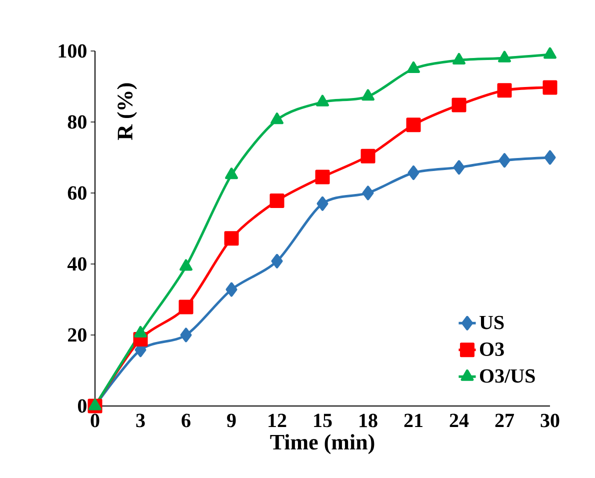 Image resolution: width=595 pixels, height=478 pixels. What do you see at coordinates (369, 421) in the screenshot?
I see `x-tick-label: 18` at bounding box center [369, 421].